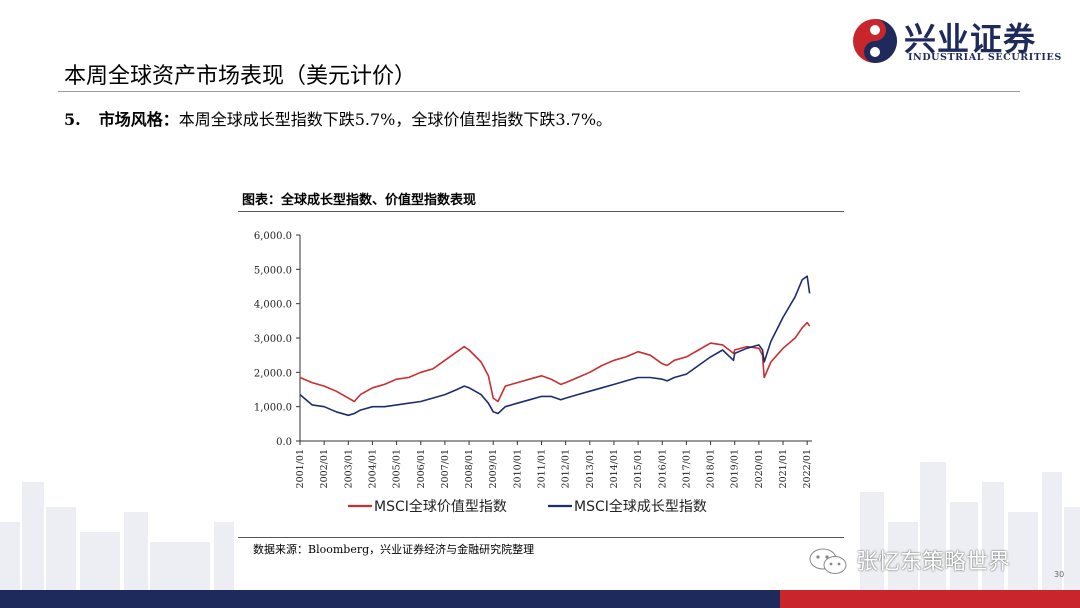 This screenshot has width=1080, height=608. Describe the element at coordinates (970, 39) in the screenshot. I see `logo-chinese-name: 兴业证券` at that location.